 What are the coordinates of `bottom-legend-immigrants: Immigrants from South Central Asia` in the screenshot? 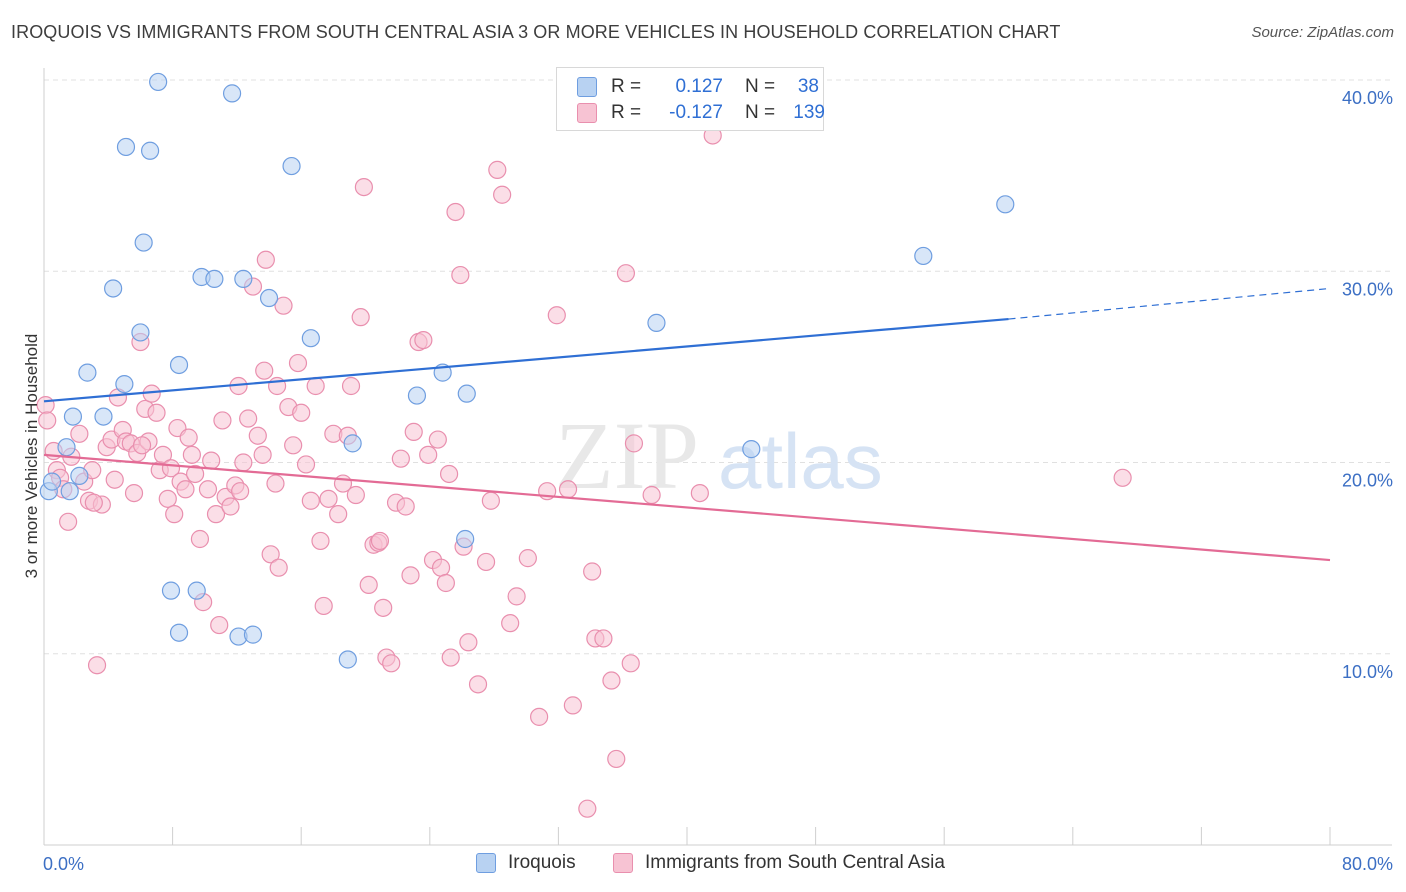 It's located at (779, 863).